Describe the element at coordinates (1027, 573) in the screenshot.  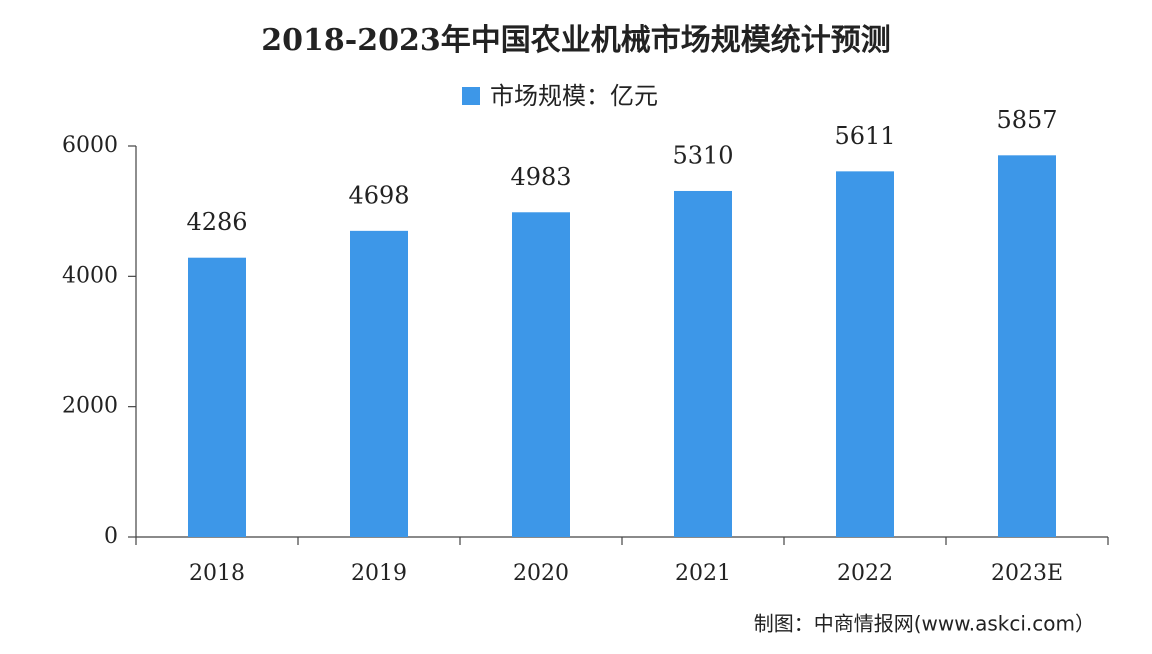
I see `x-tick-label: 2023E` at that location.